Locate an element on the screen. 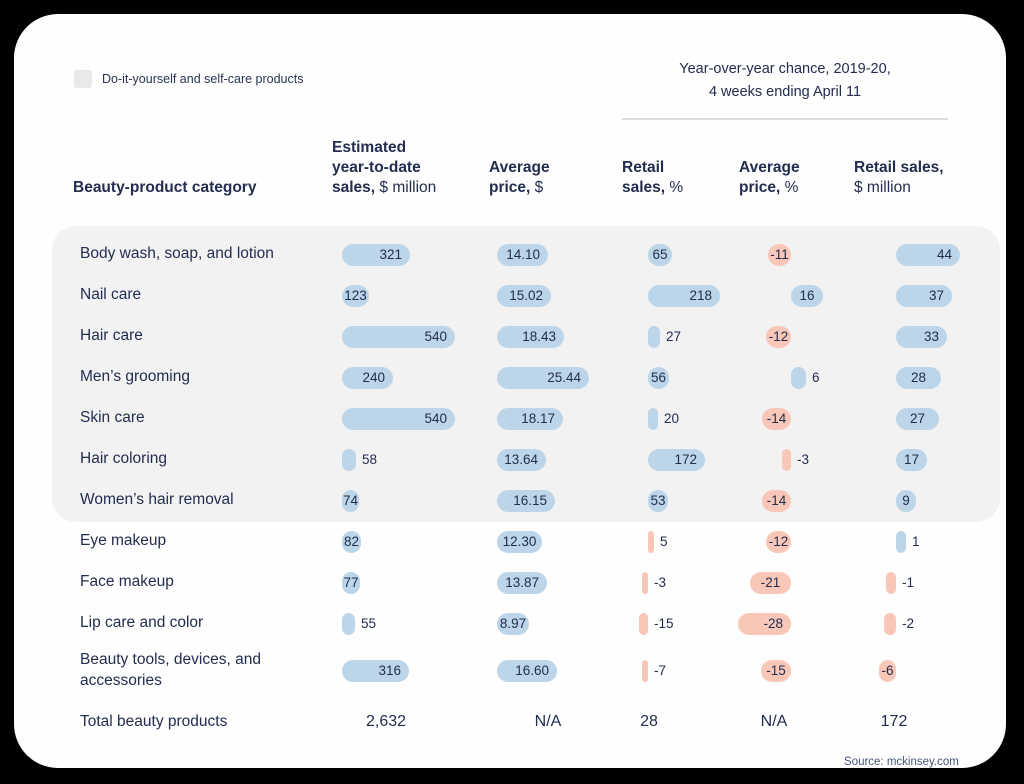 Image resolution: width=1024 pixels, height=784 pixels. bar-pill: 77 is located at coordinates (351, 582).